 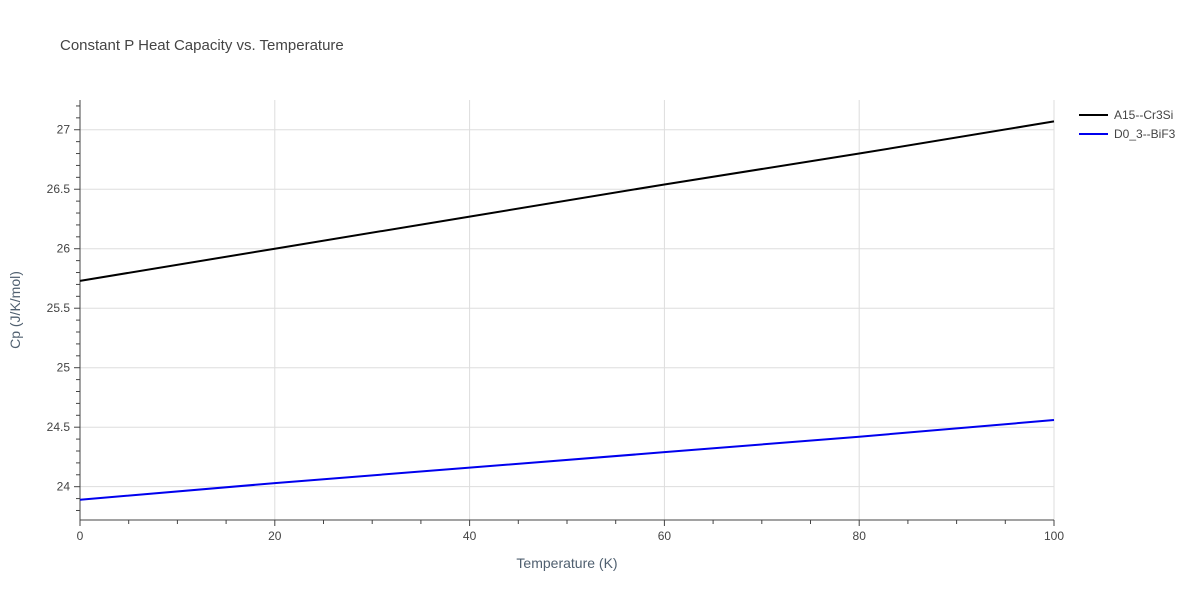 What do you see at coordinates (665, 536) in the screenshot?
I see `x-tick-label: 60` at bounding box center [665, 536].